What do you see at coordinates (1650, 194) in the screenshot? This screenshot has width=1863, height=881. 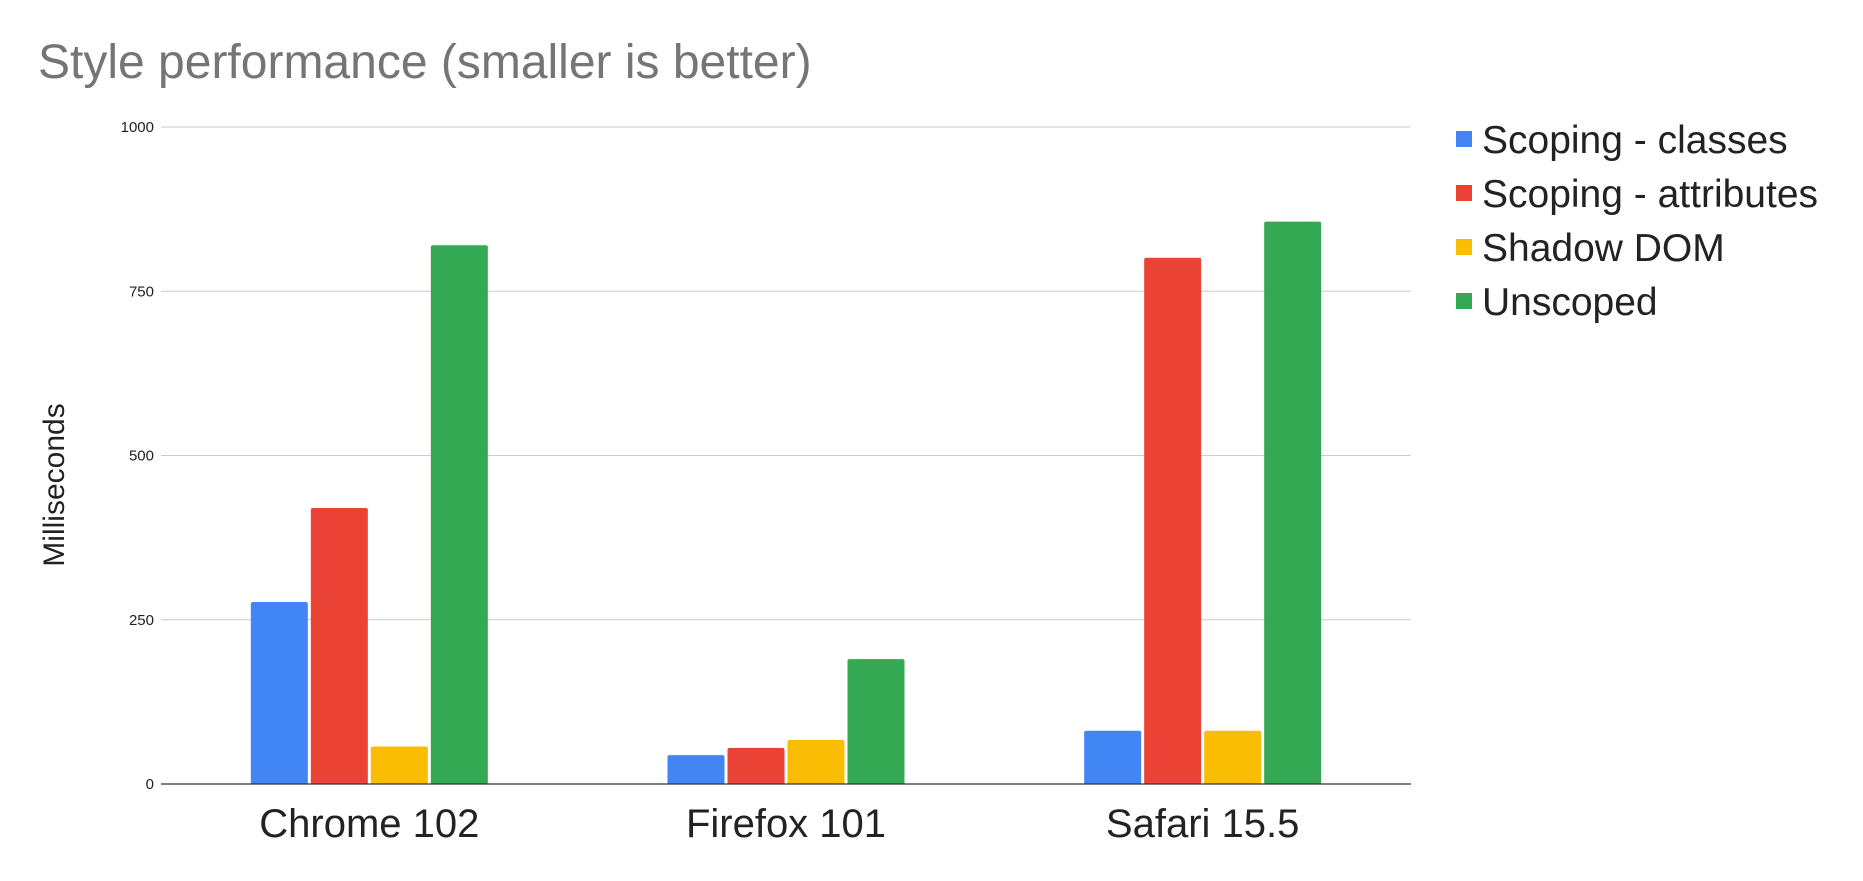 I see `legend-label: Scoping - attributes` at bounding box center [1650, 194].